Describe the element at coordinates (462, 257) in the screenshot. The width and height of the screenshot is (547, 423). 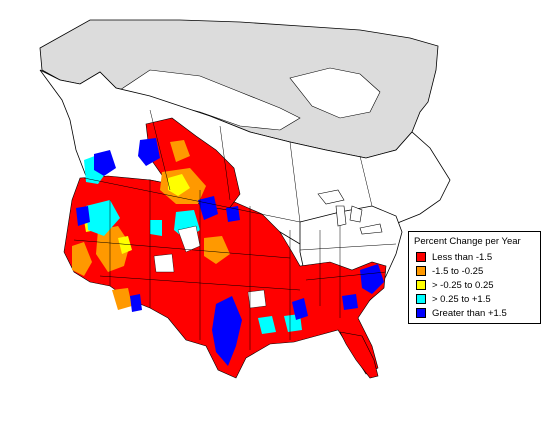
I see `legend-label: Less than -1.5` at that location.